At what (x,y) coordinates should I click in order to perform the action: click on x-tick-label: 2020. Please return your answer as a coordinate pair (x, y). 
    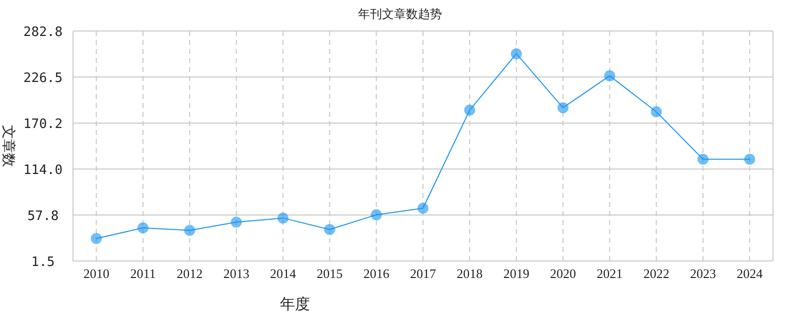
    Looking at the image, I should click on (563, 273).